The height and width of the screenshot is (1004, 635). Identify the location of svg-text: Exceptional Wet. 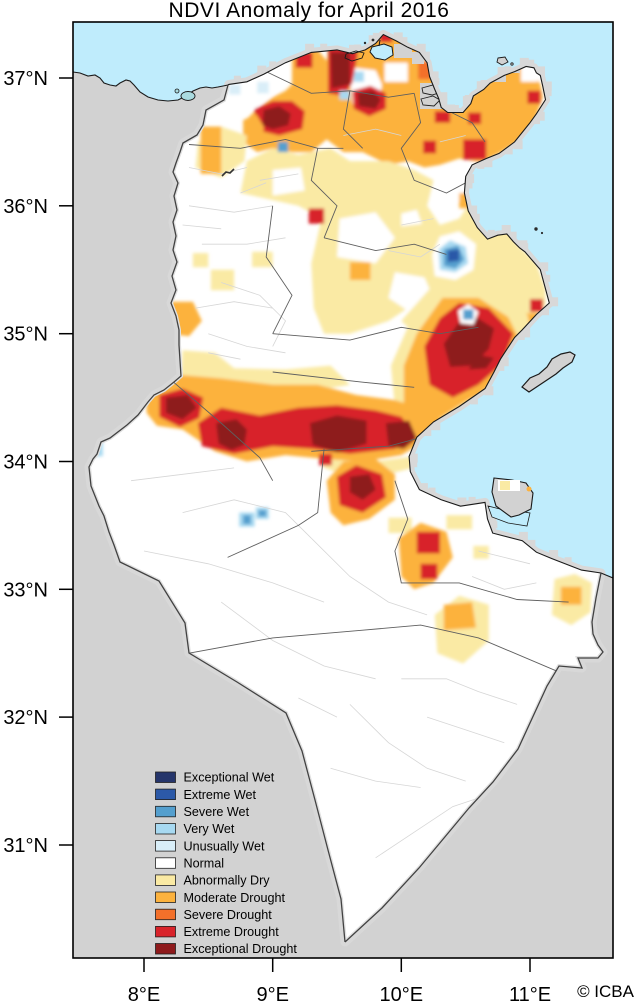
(229, 778).